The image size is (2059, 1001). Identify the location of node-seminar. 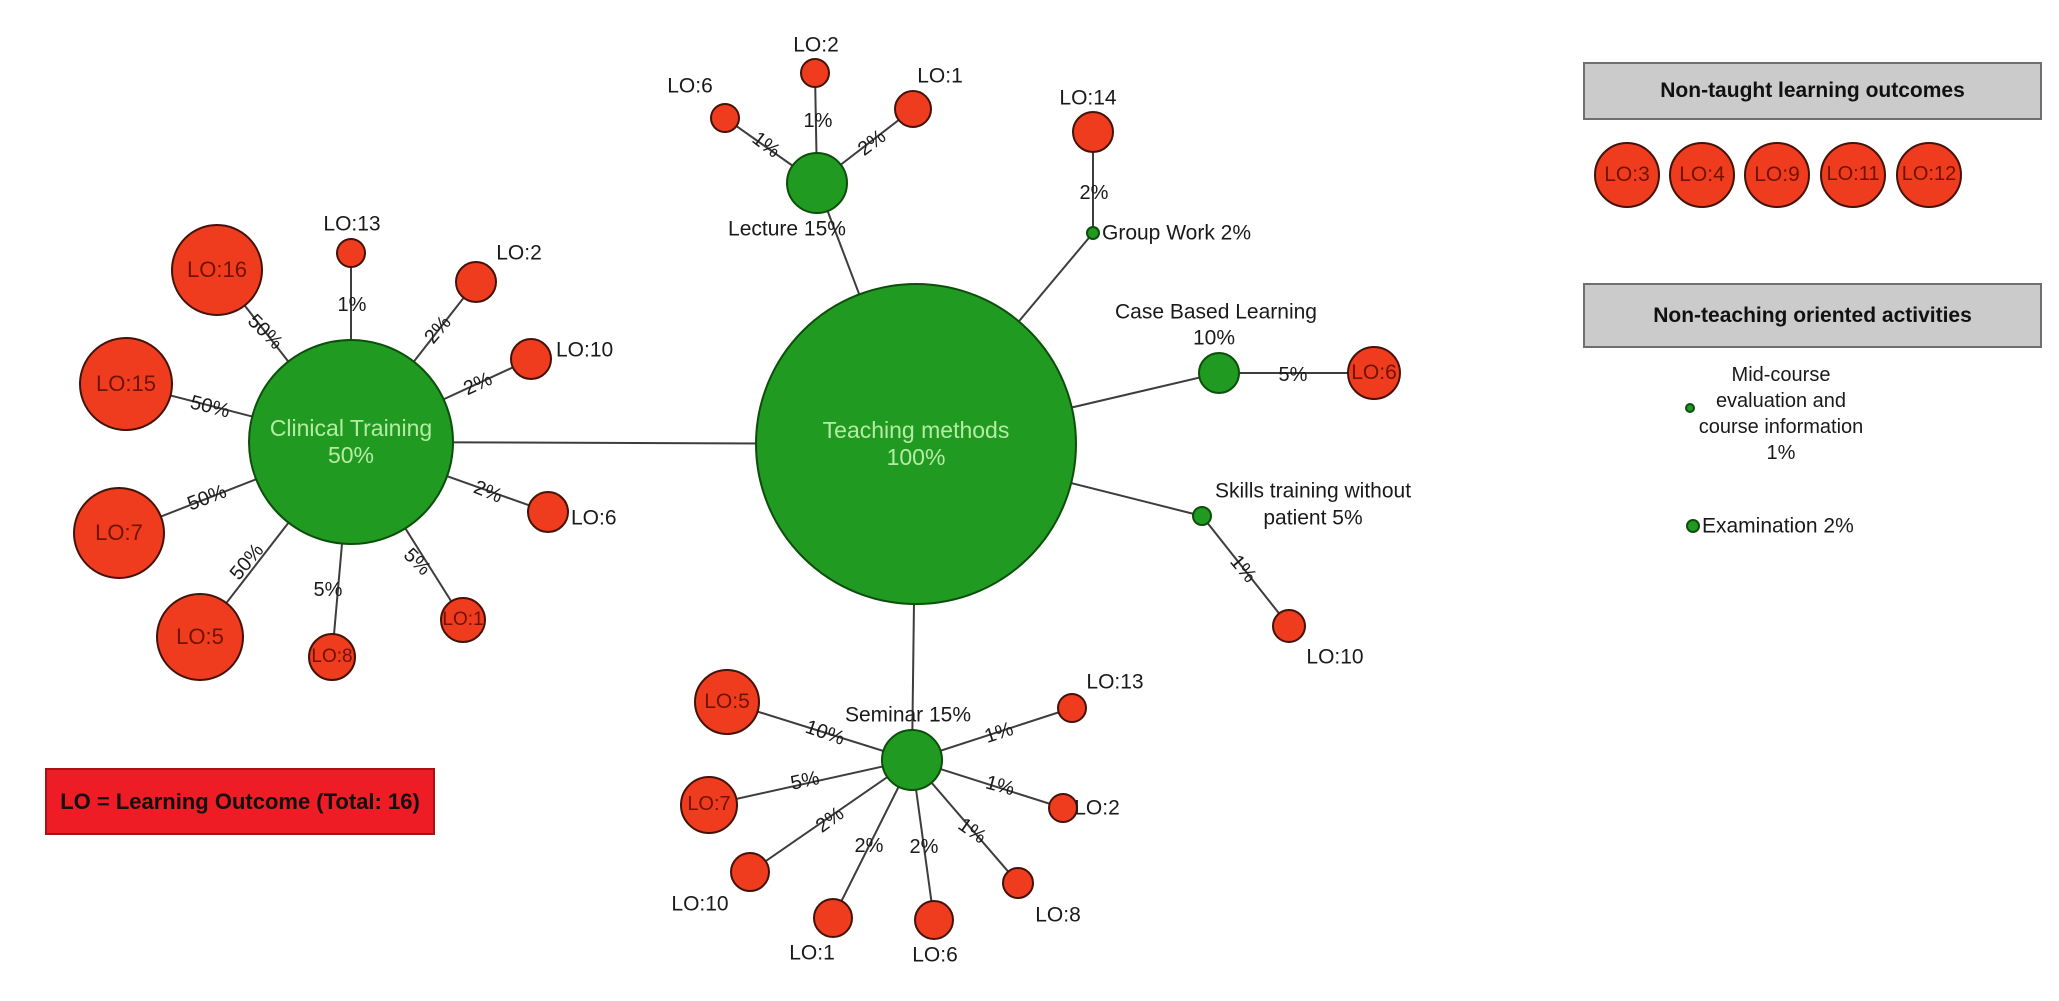
(912, 760).